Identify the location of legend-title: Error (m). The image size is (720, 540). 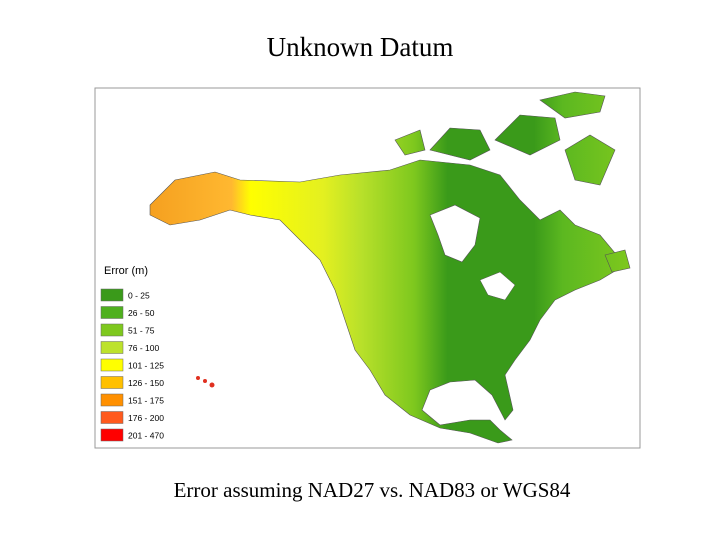
(126, 271).